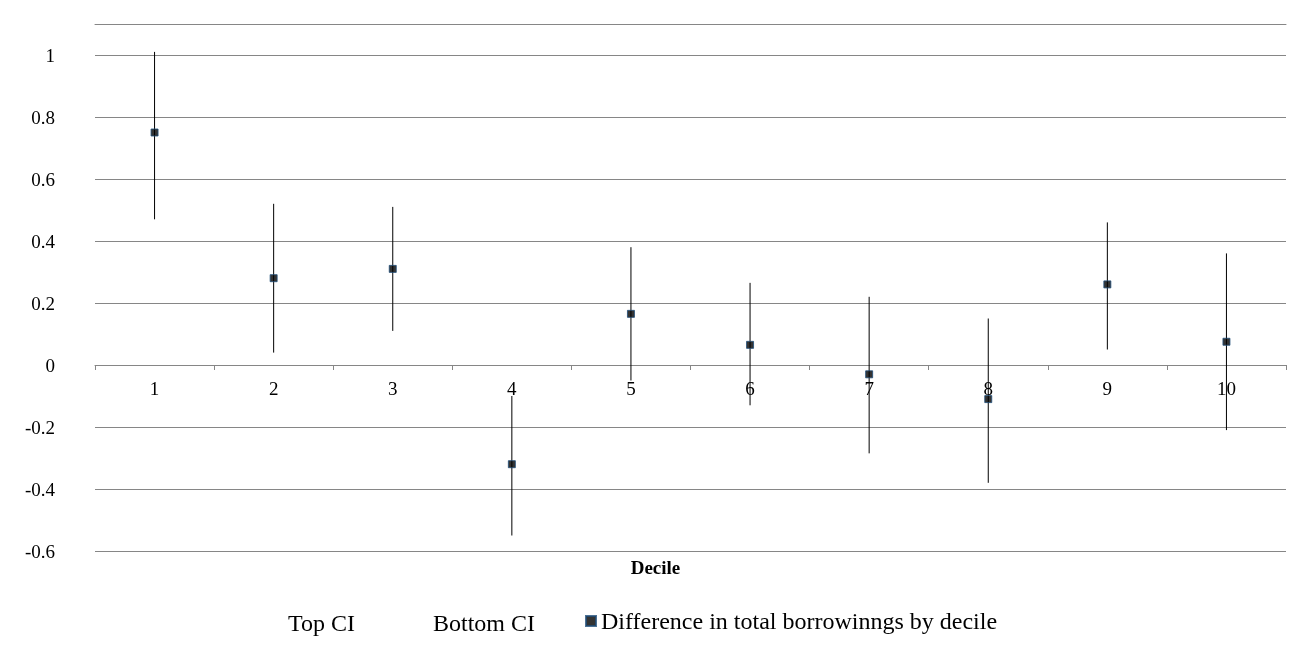 The image size is (1311, 658). I want to click on legend-label: Difference in total borrowinngs by decile, so click(799, 621).